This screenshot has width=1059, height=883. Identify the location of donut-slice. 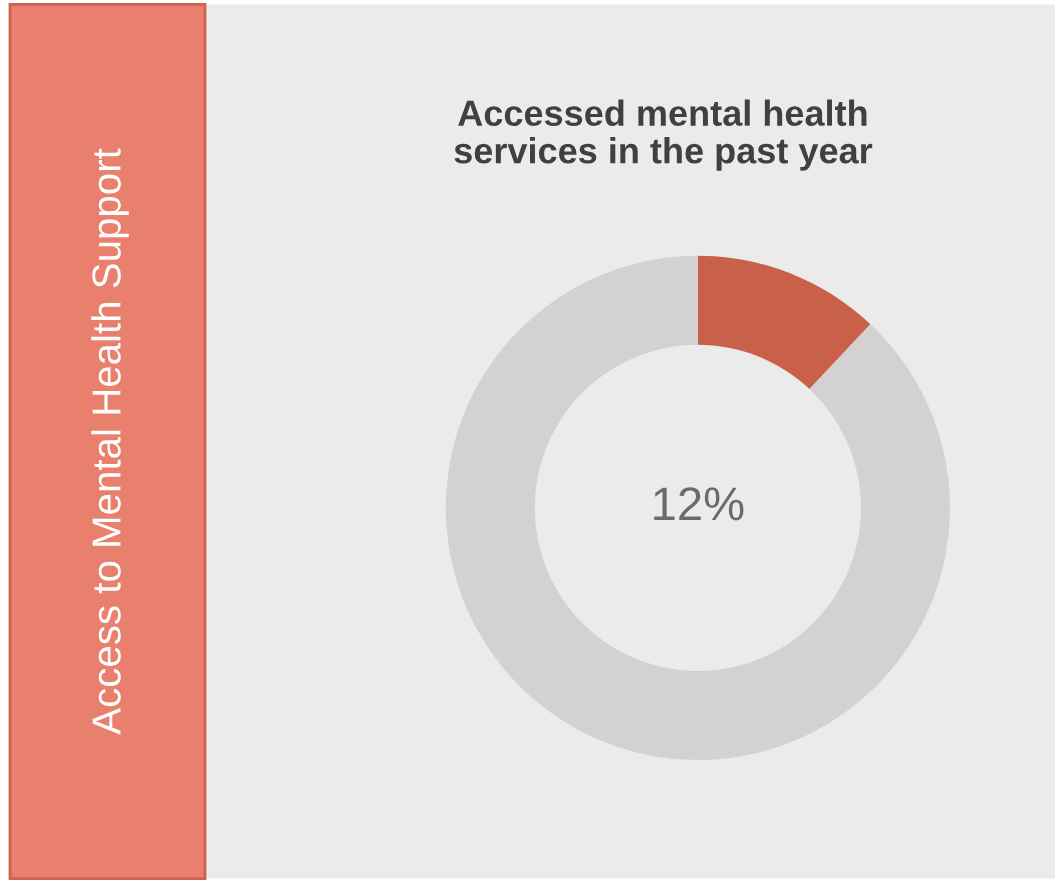
(784, 322).